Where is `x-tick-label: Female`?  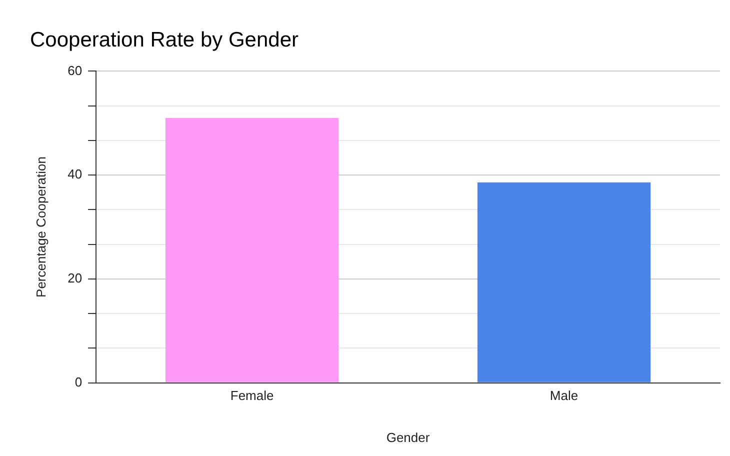
x-tick-label: Female is located at coordinates (252, 396).